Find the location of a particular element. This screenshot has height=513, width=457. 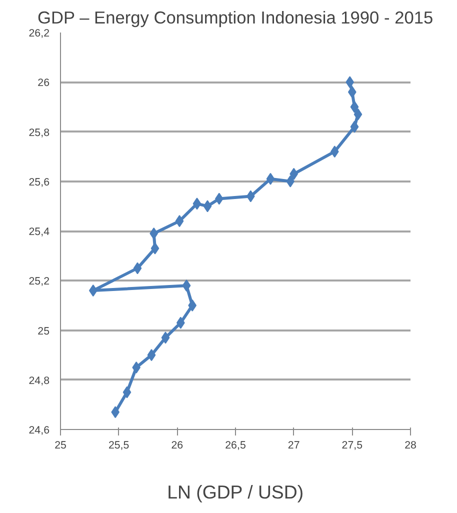

x-tick-label: 27,5 is located at coordinates (352, 446).